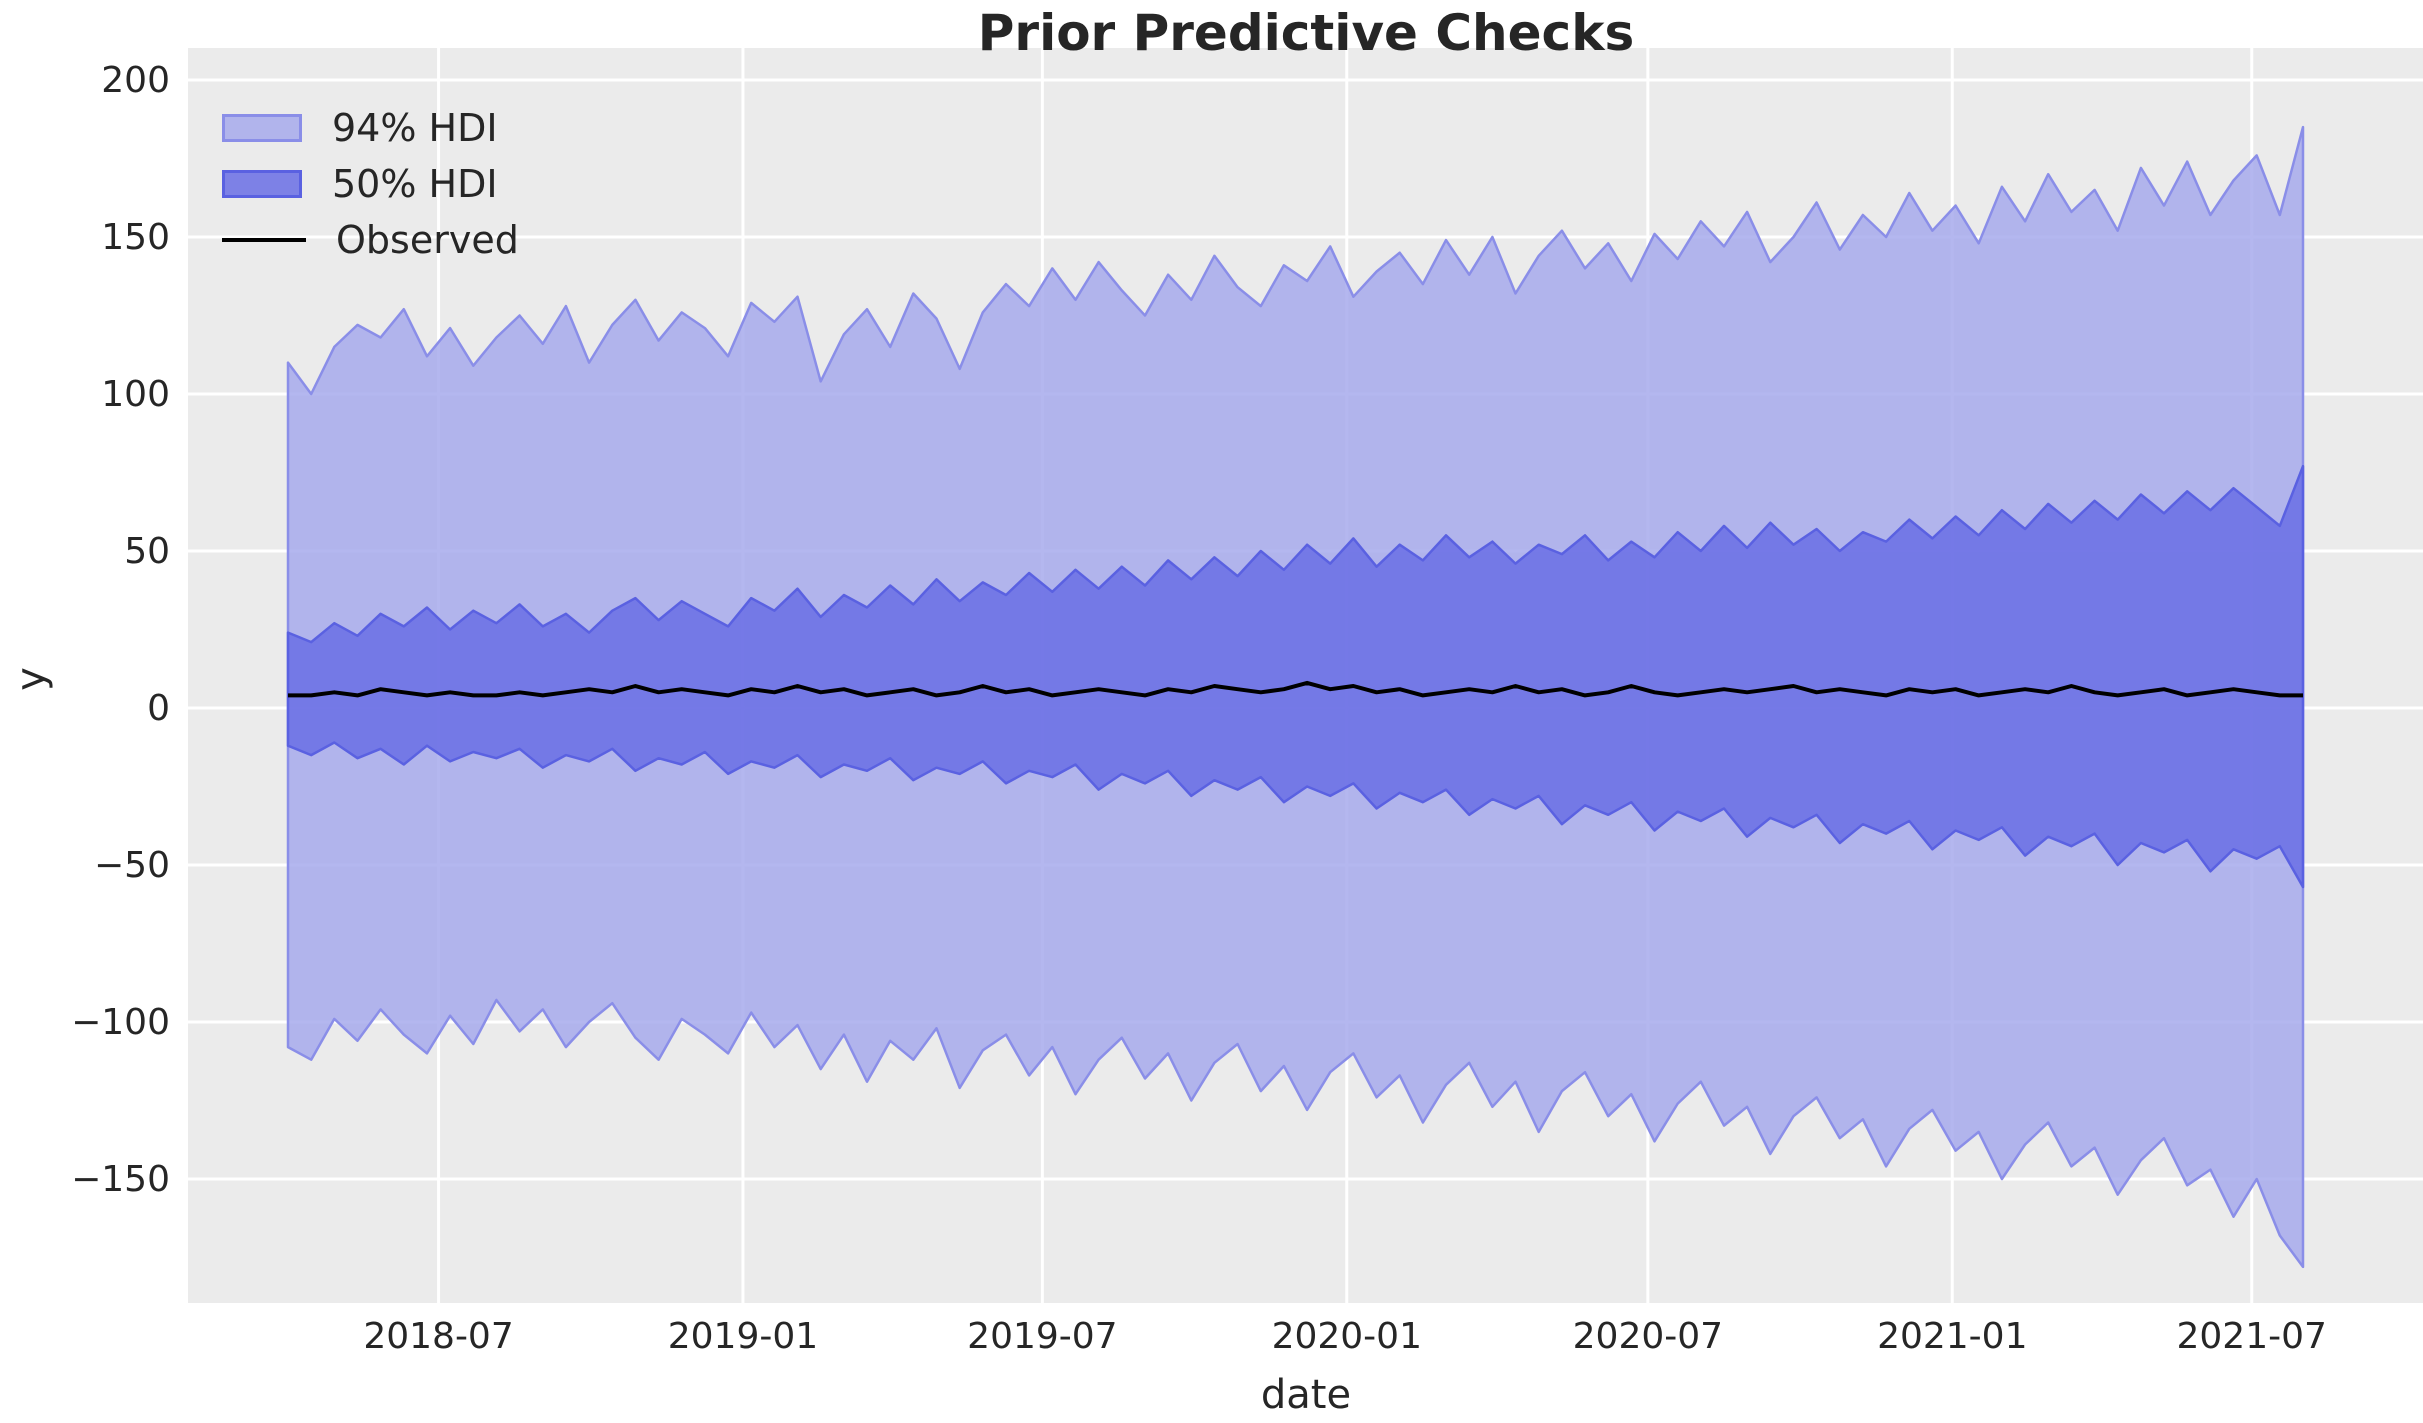  Describe the element at coordinates (1347, 1336) in the screenshot. I see `x-tick-label: 2020-01` at that location.